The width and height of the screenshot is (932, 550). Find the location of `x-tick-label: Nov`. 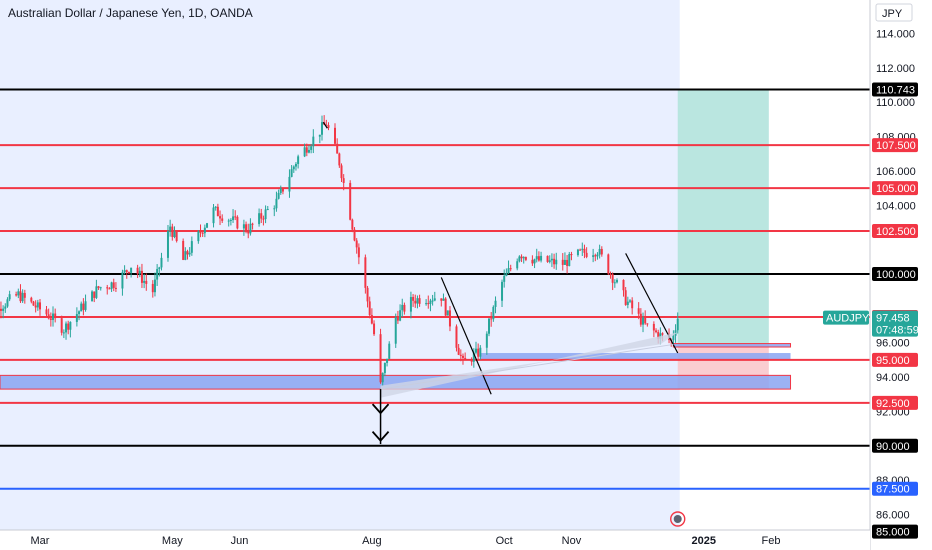

x-tick-label: Nov is located at coordinates (572, 541).